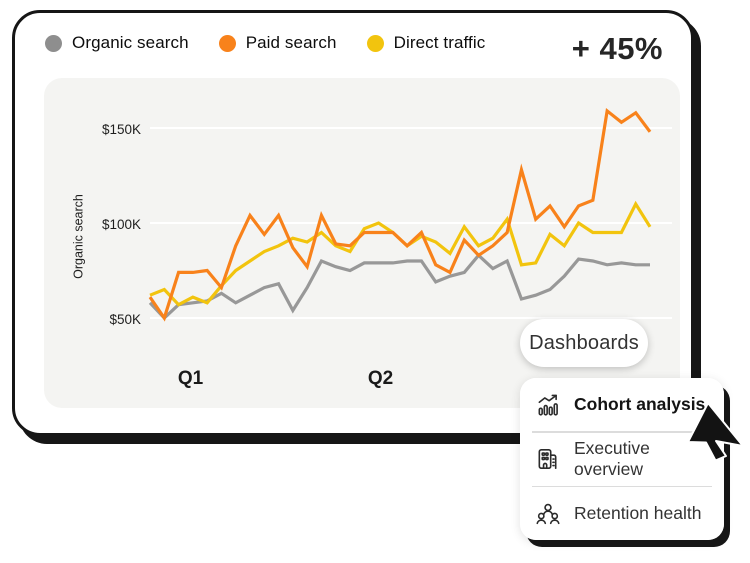 The width and height of the screenshot is (750, 563). I want to click on dashboards-button: Dashboards, so click(584, 343).